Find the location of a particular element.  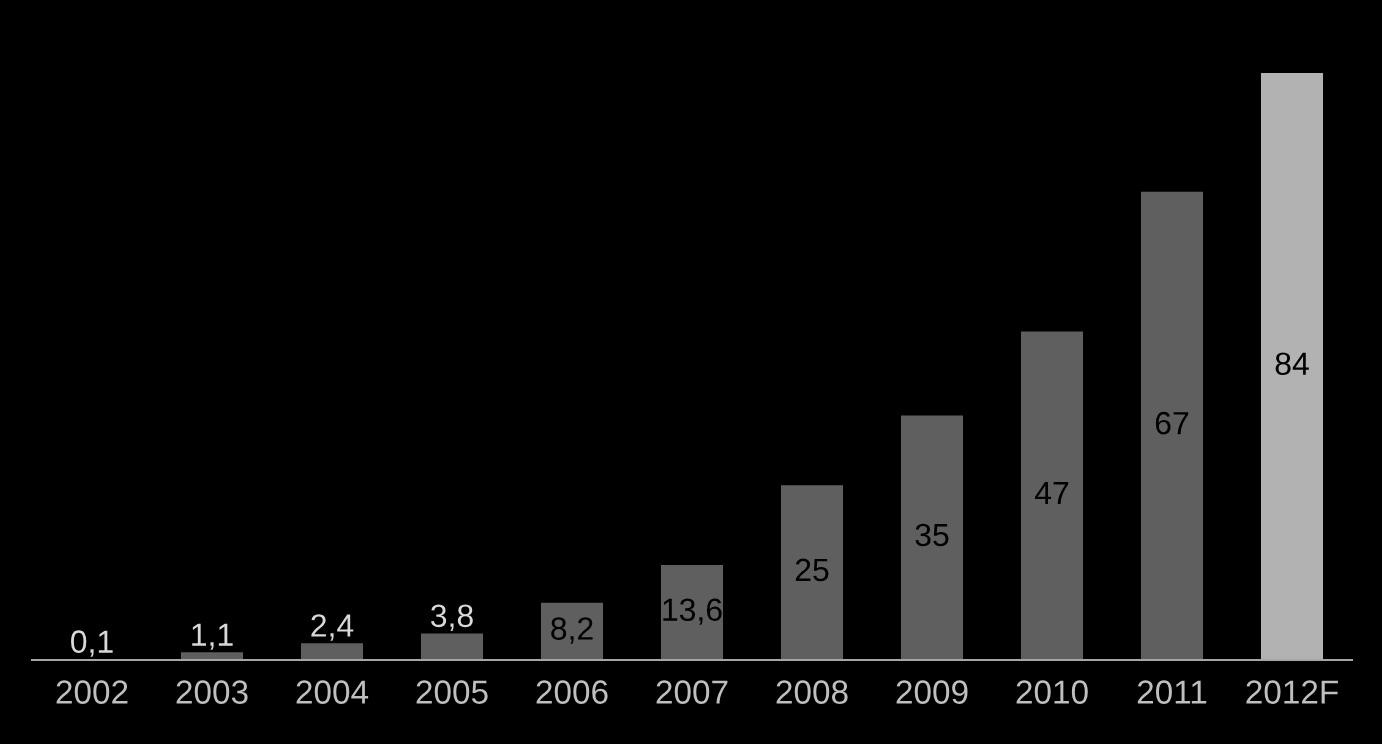

x-tick-label: 2005 is located at coordinates (452, 692).